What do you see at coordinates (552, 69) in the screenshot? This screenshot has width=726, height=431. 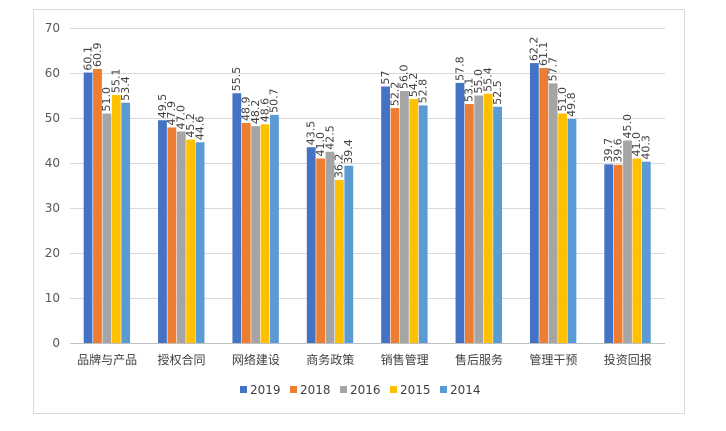 I see `data-label: 57.7` at bounding box center [552, 69].